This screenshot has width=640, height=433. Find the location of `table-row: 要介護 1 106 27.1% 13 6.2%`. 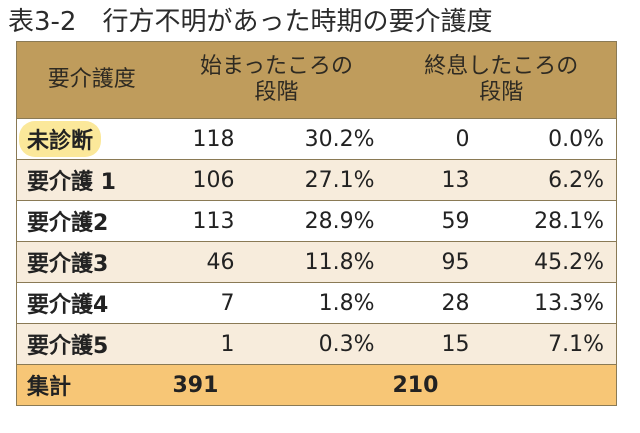

table-row: 要介護 1 106 27.1% 13 6.2% is located at coordinates (316, 180).